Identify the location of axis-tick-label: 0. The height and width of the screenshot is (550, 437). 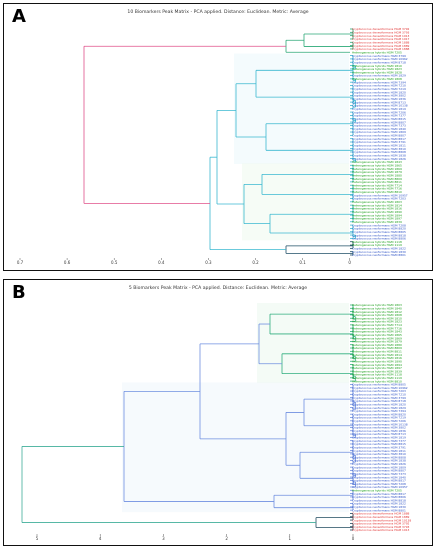
(353, 538).